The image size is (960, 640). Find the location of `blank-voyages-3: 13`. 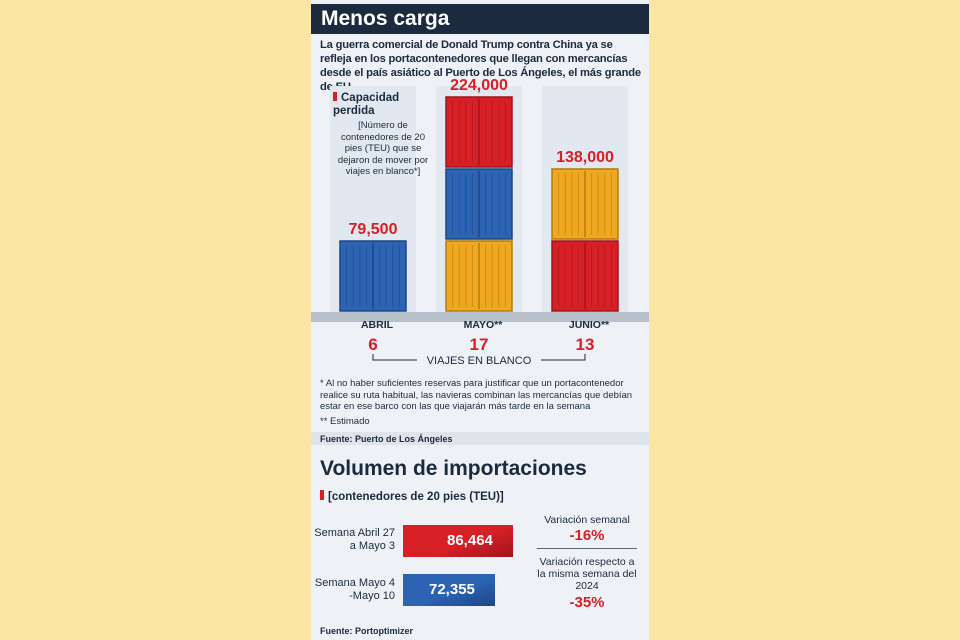

blank-voyages-3: 13 is located at coordinates (585, 344).